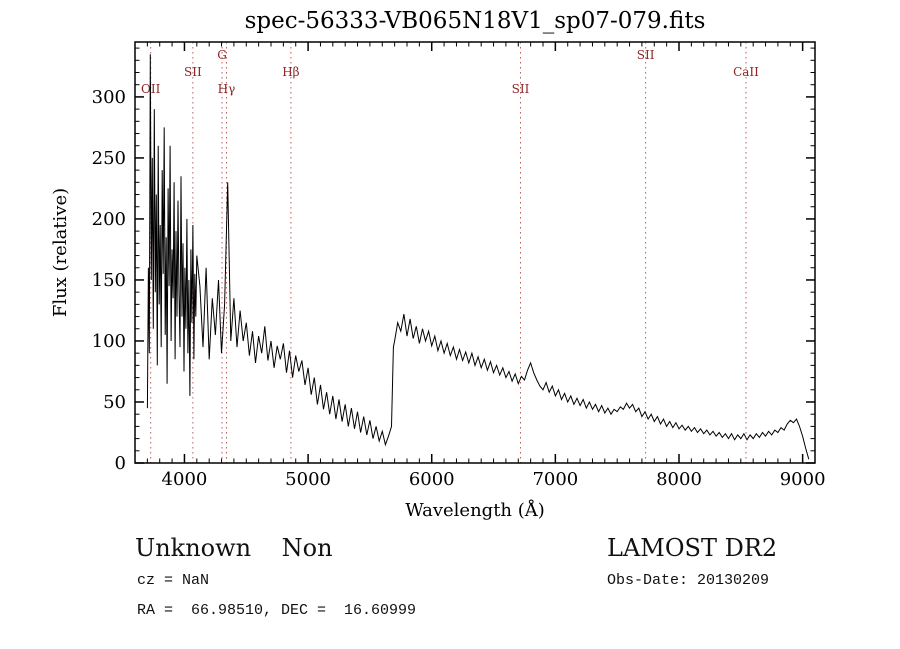 The width and height of the screenshot is (900, 649). What do you see at coordinates (227, 89) in the screenshot?
I see `spectral-line-label: Hγ` at bounding box center [227, 89].